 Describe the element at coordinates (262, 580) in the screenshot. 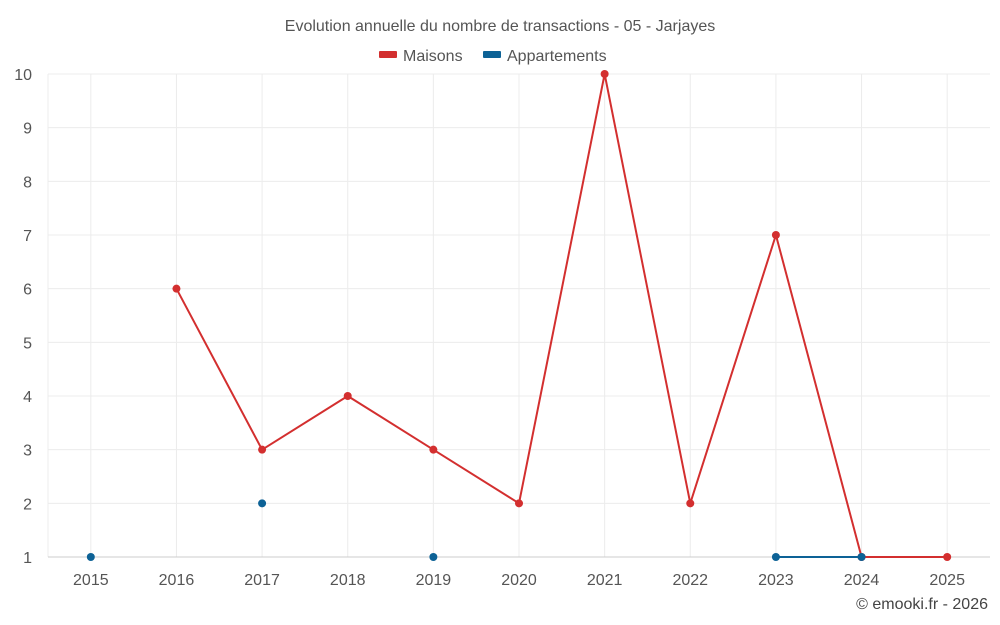

I see `x-tick-label: 2017` at that location.